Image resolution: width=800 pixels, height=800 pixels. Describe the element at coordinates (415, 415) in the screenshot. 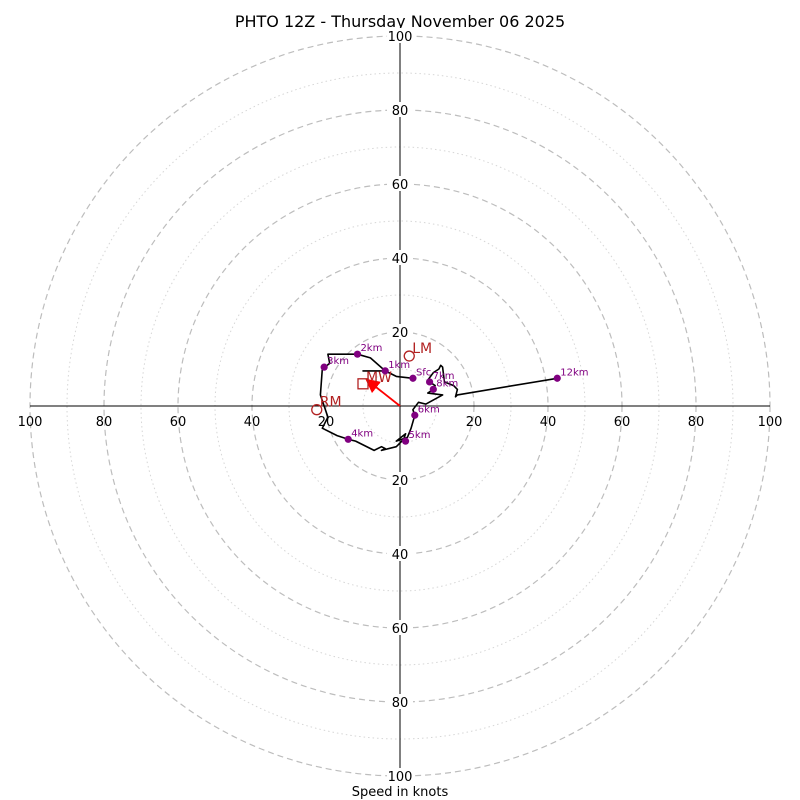

I see `height-marker-6km` at that location.